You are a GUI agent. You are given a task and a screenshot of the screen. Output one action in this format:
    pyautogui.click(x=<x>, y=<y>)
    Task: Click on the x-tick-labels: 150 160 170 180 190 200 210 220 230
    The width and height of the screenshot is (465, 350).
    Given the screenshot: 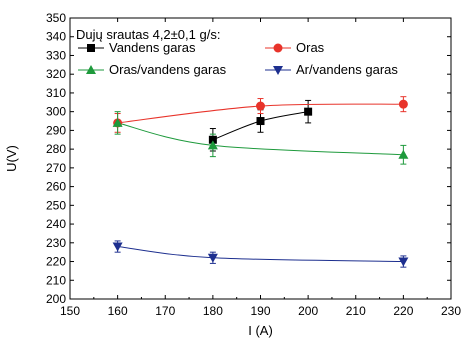 What is the action you would take?
    pyautogui.click(x=260, y=311)
    